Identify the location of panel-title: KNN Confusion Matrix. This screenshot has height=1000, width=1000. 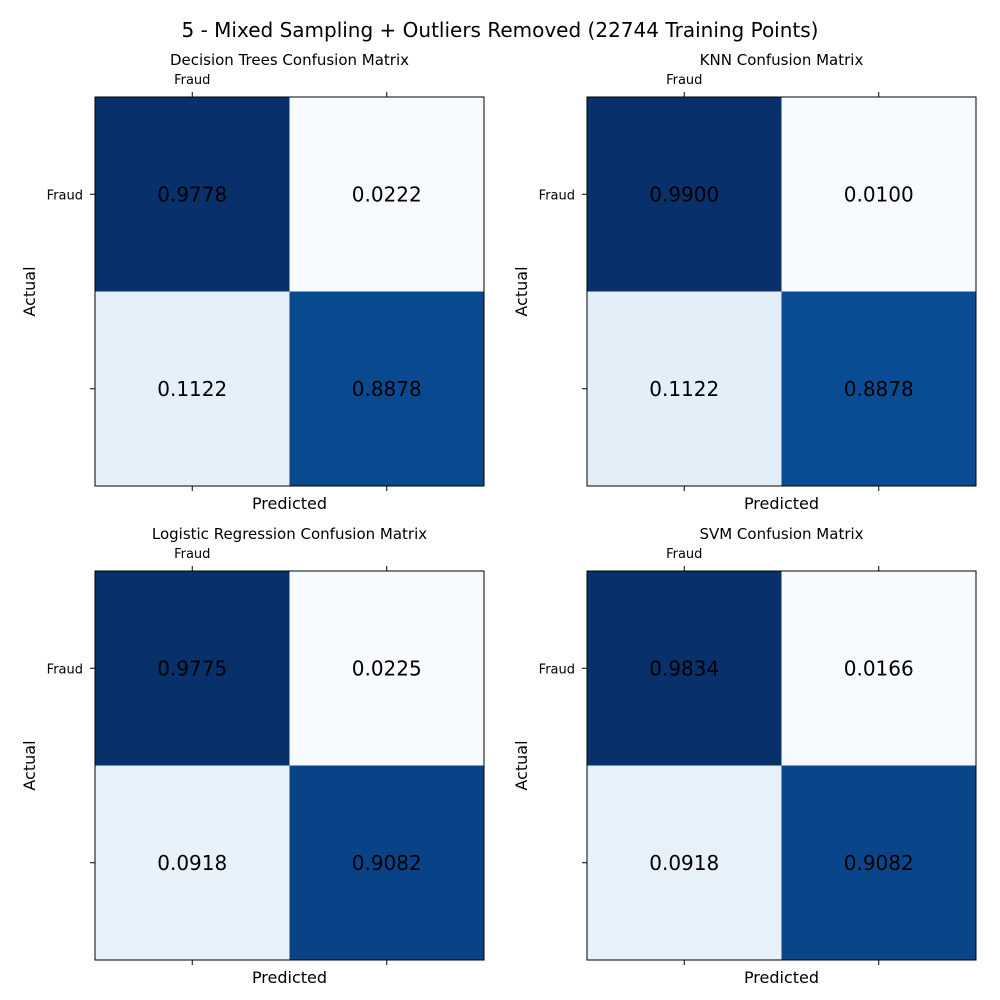
(782, 60).